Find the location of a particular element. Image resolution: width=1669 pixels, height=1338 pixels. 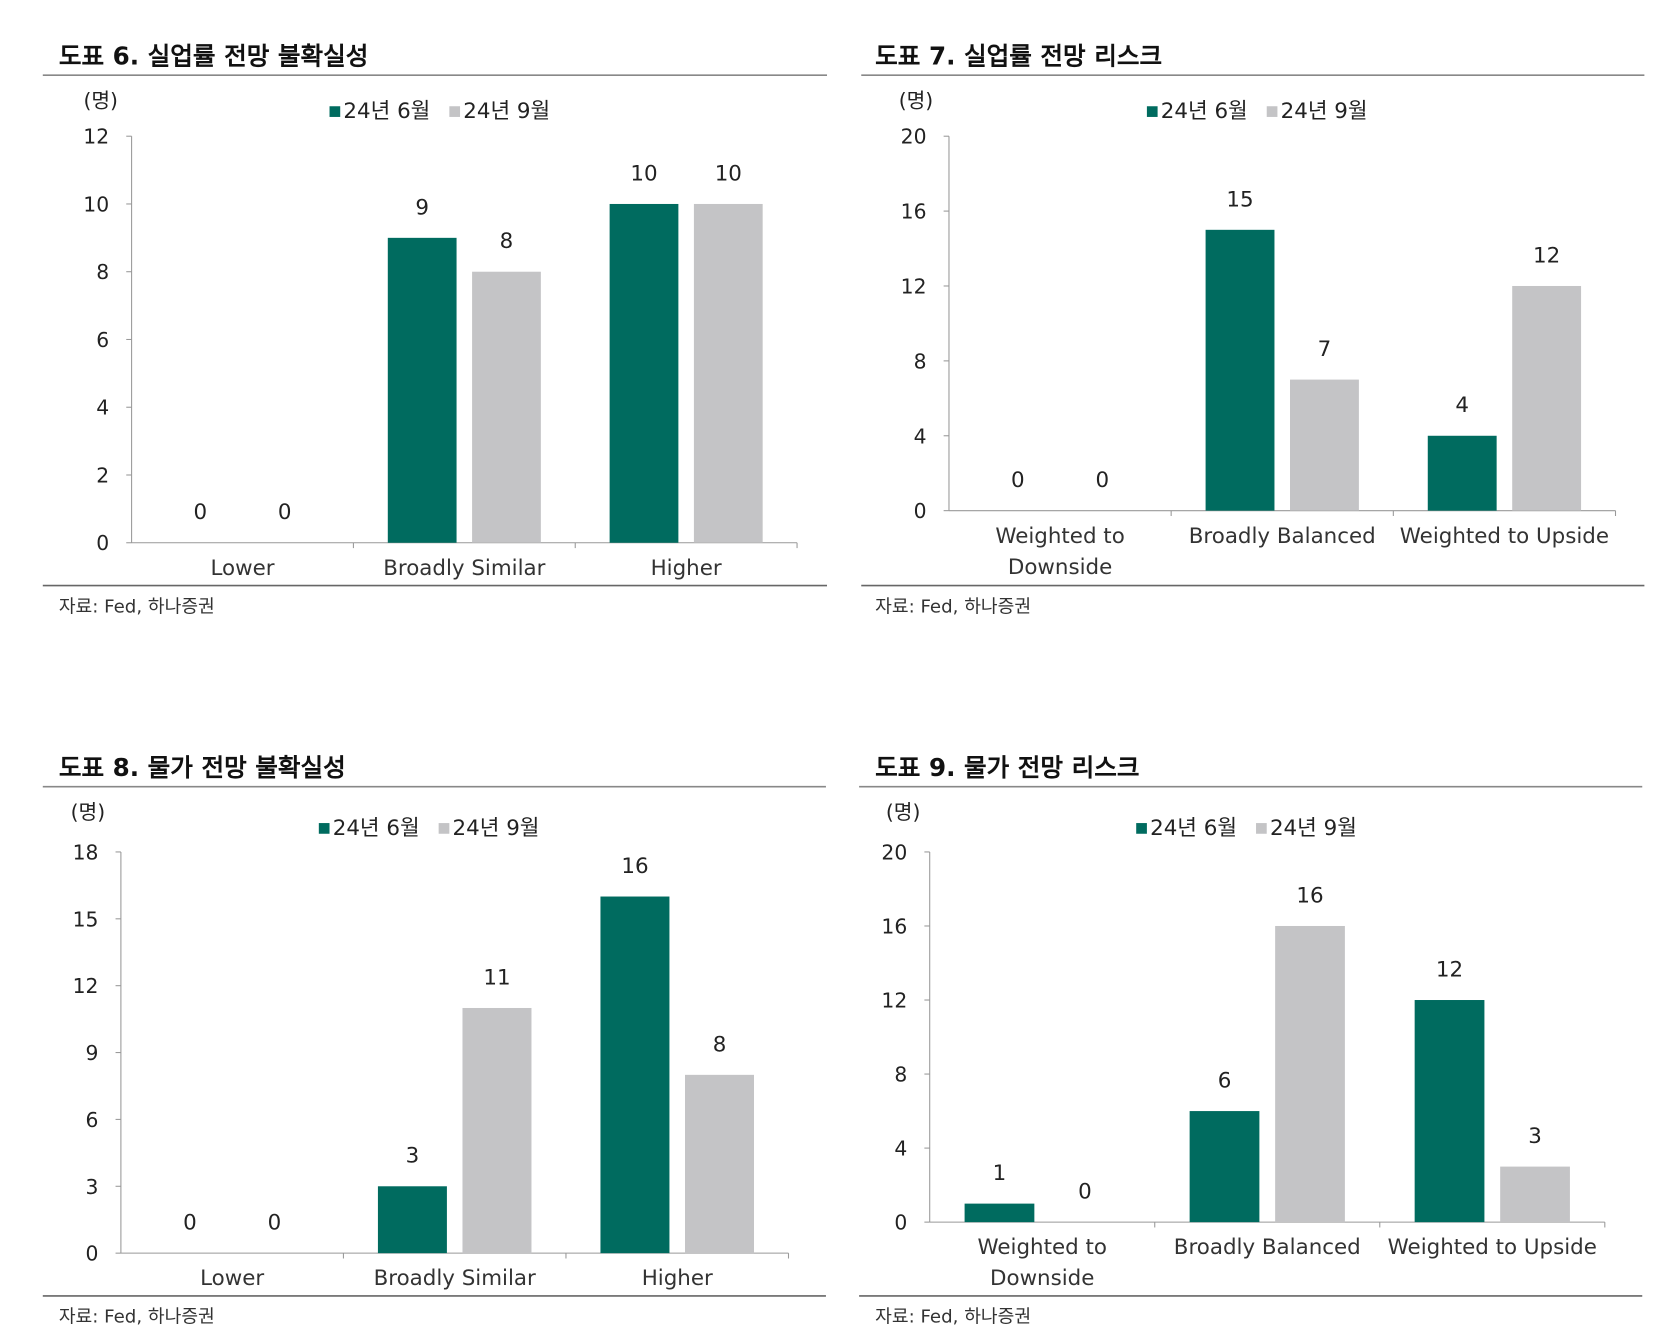

y-tick-label: 18 is located at coordinates (86, 852).